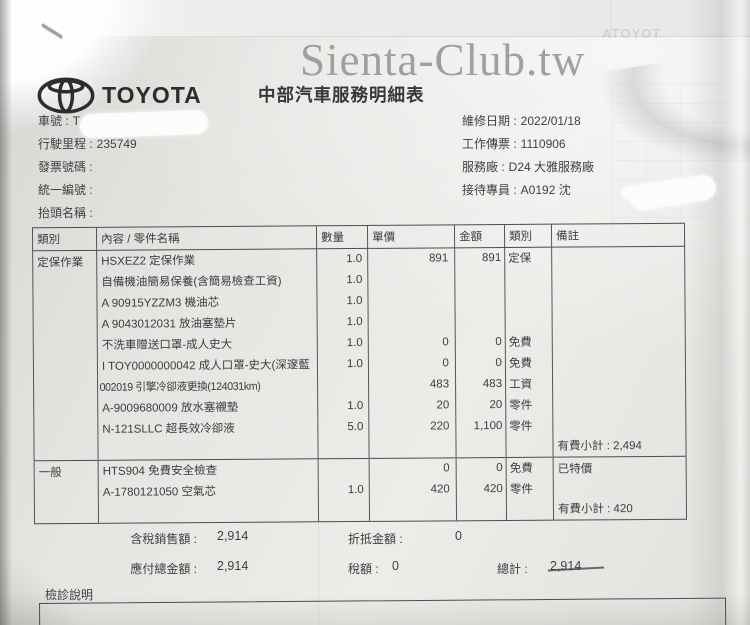 This screenshot has height=625, width=750. What do you see at coordinates (618, 249) in the screenshot?
I see `remark-note` at bounding box center [618, 249].